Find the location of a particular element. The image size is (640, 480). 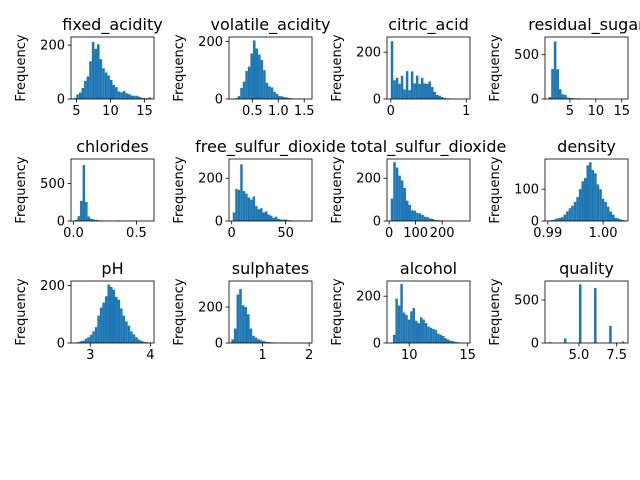

subplot-title: total_sulfur_dioxide is located at coordinates (429, 147).